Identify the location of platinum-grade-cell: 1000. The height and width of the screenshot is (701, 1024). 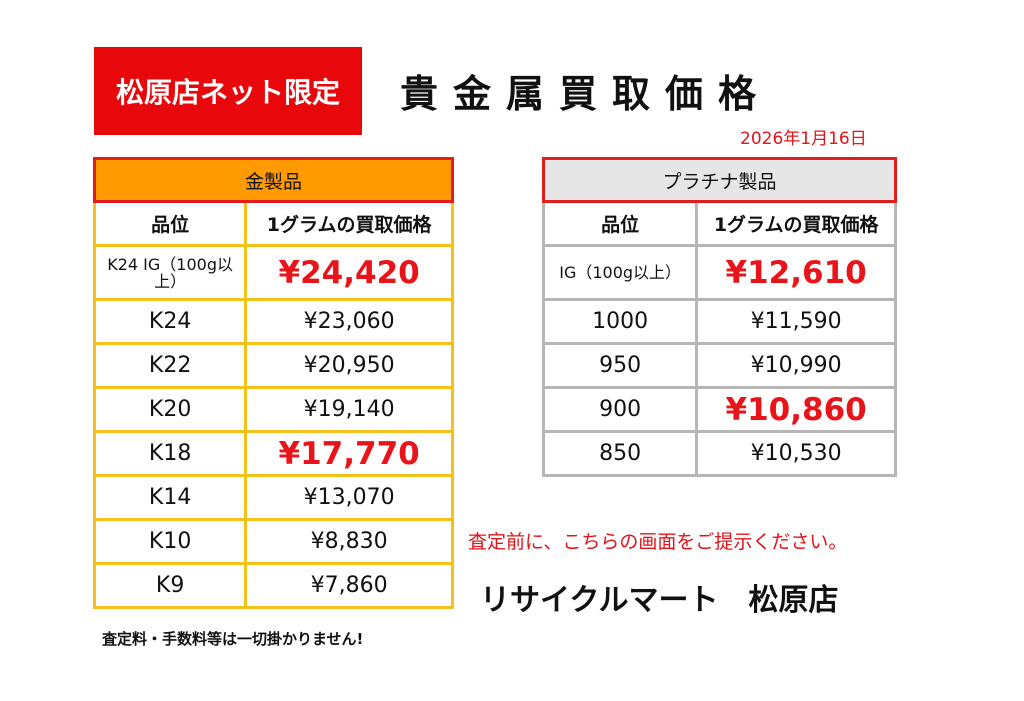
(620, 321).